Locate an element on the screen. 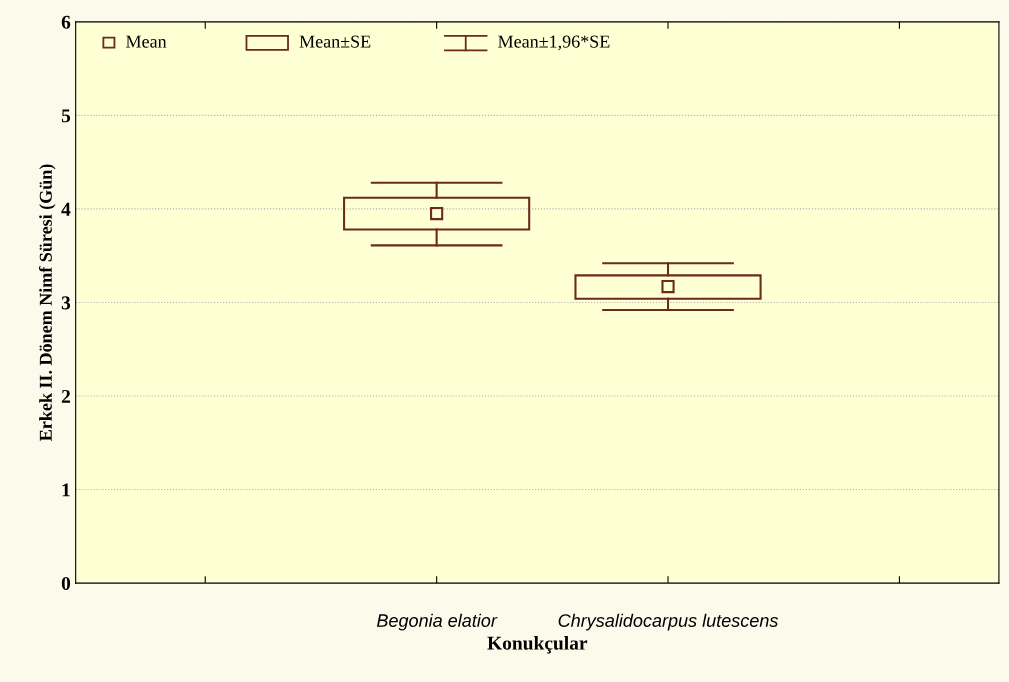  y-tick-label: 4 is located at coordinates (66, 209).